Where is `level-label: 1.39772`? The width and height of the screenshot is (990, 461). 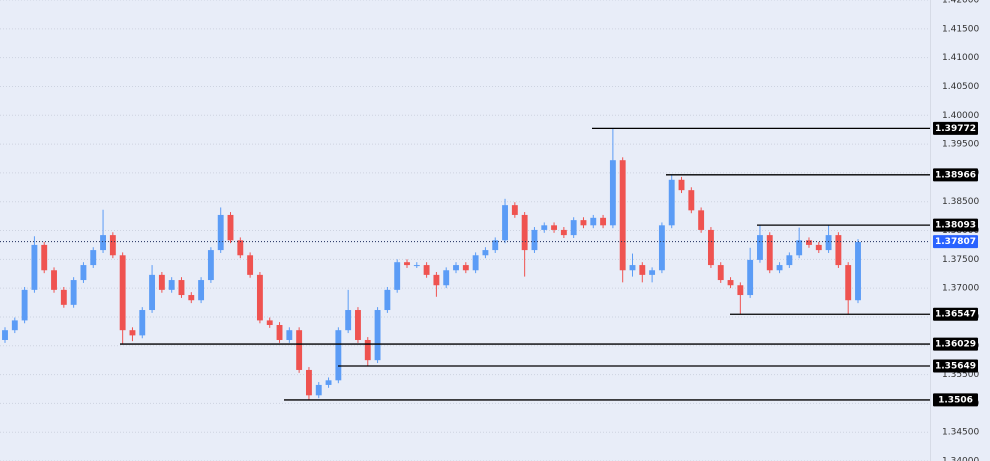
level-label: 1.39772 is located at coordinates (955, 129).